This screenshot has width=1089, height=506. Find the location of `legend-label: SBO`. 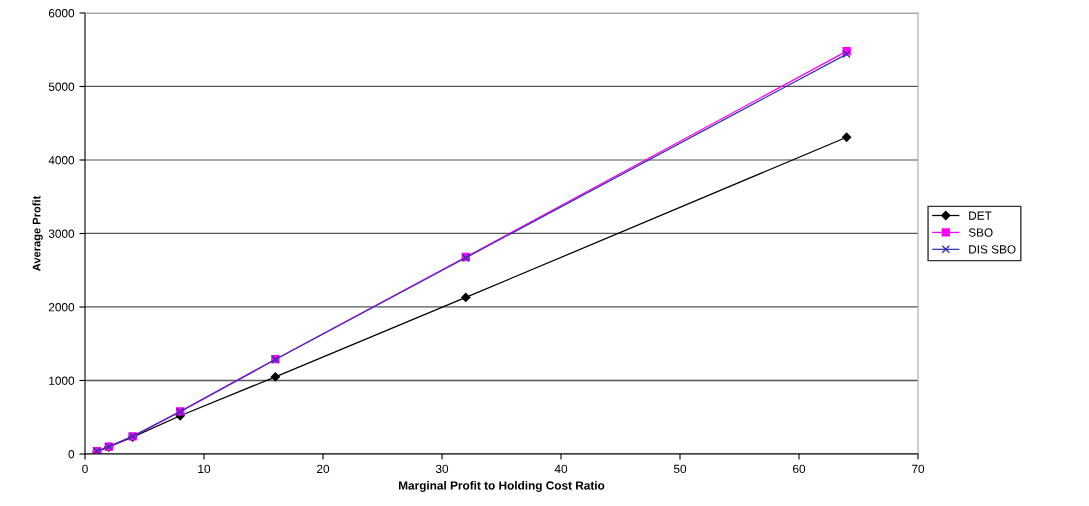

legend-label: SBO is located at coordinates (980, 232).